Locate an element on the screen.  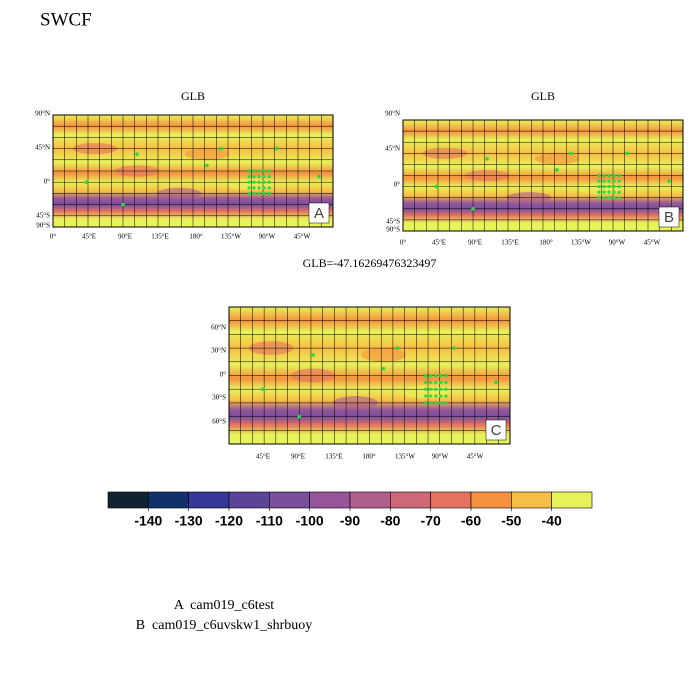
lat-label: 45°N is located at coordinates (42, 148).